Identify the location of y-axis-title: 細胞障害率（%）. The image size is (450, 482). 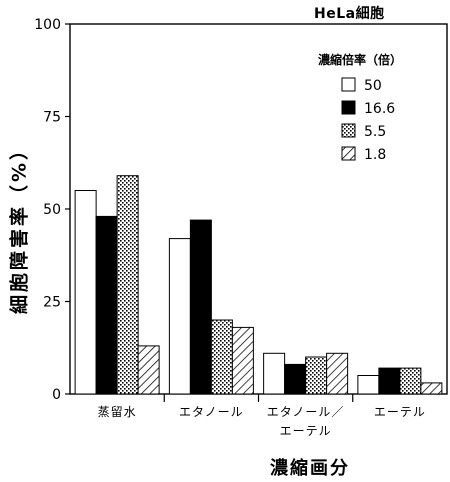
(19, 226).